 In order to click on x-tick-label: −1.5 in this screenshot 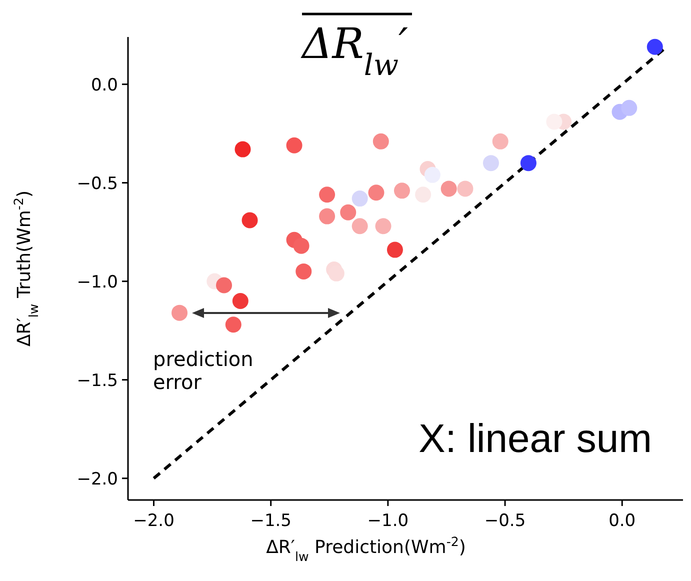, I will do `click(271, 521)`.